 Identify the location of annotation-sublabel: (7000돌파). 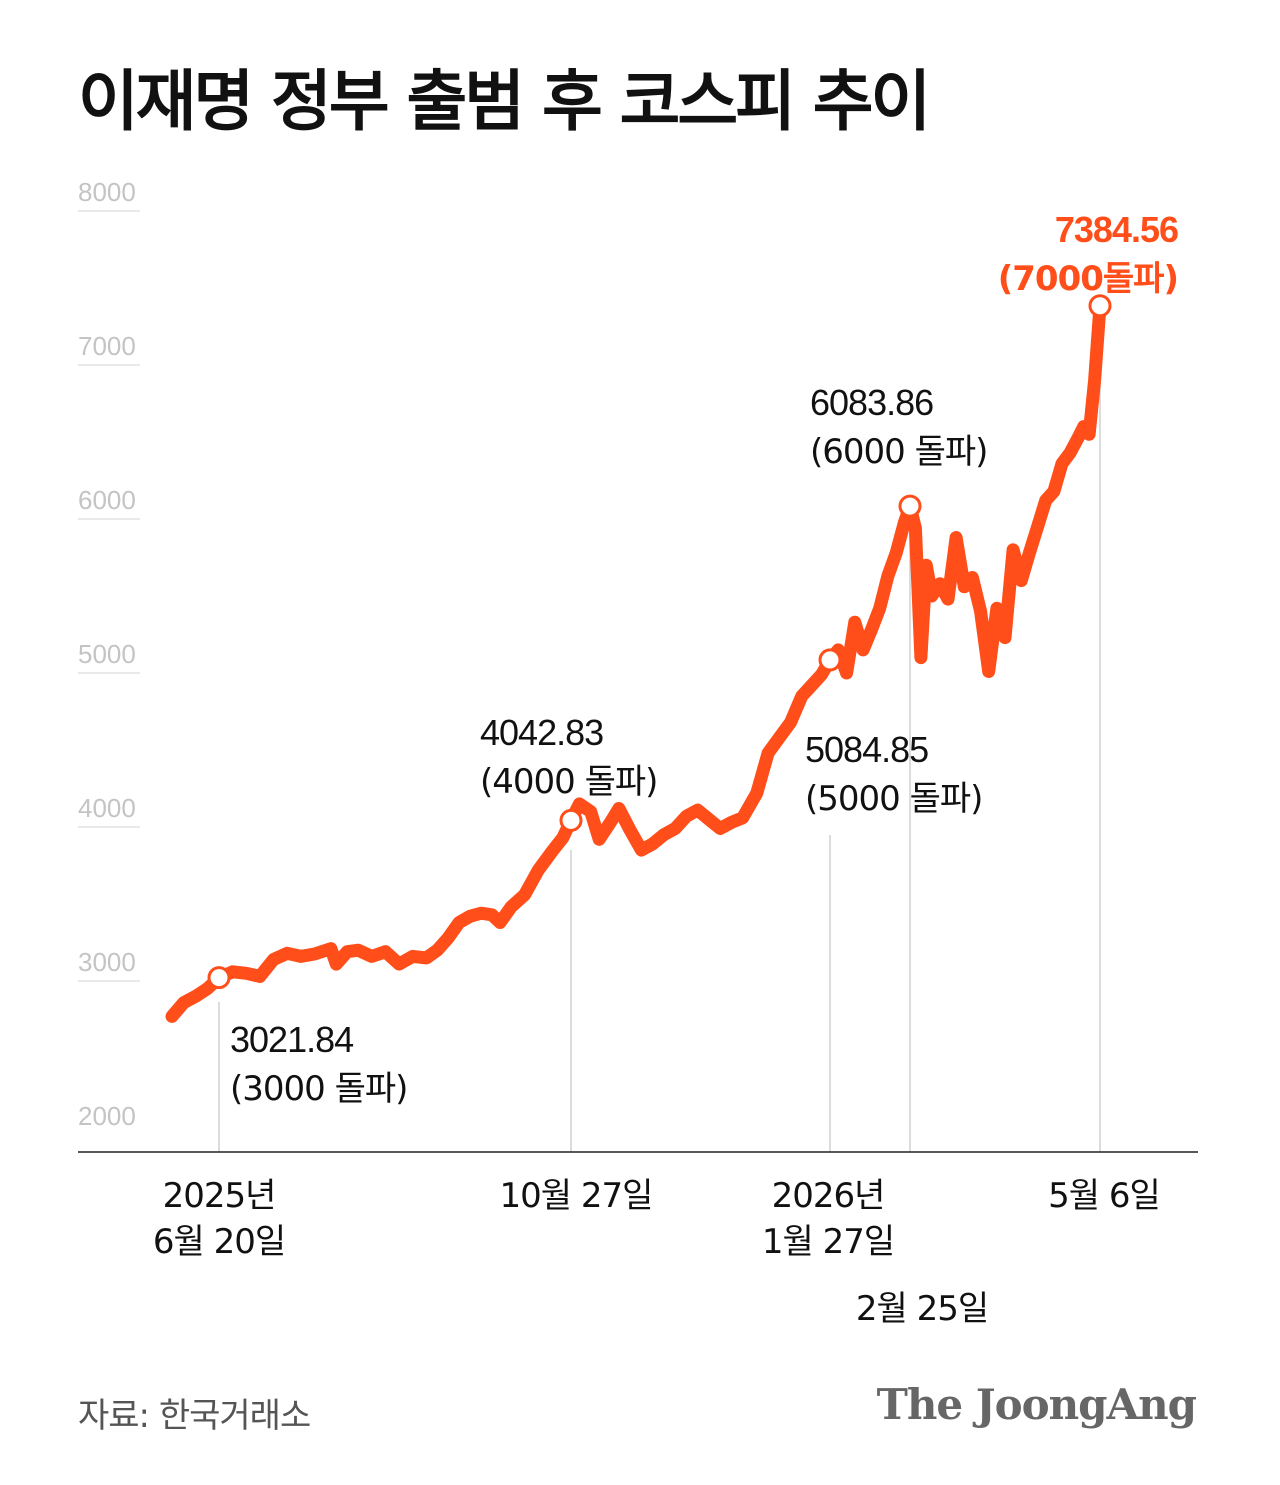
(1088, 279).